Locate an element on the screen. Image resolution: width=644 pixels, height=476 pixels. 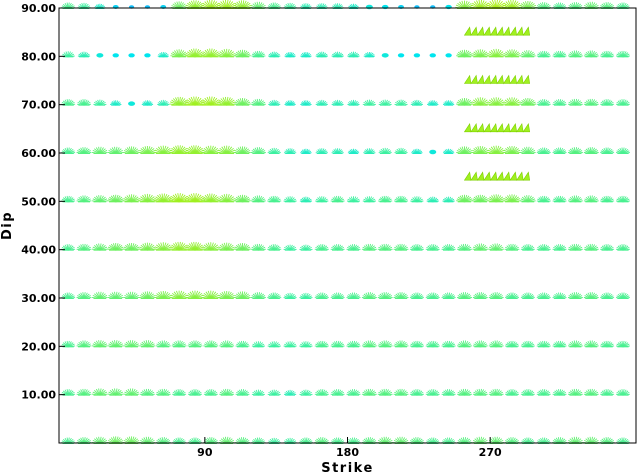
y-tick-label: 50.00 is located at coordinates (38, 201).